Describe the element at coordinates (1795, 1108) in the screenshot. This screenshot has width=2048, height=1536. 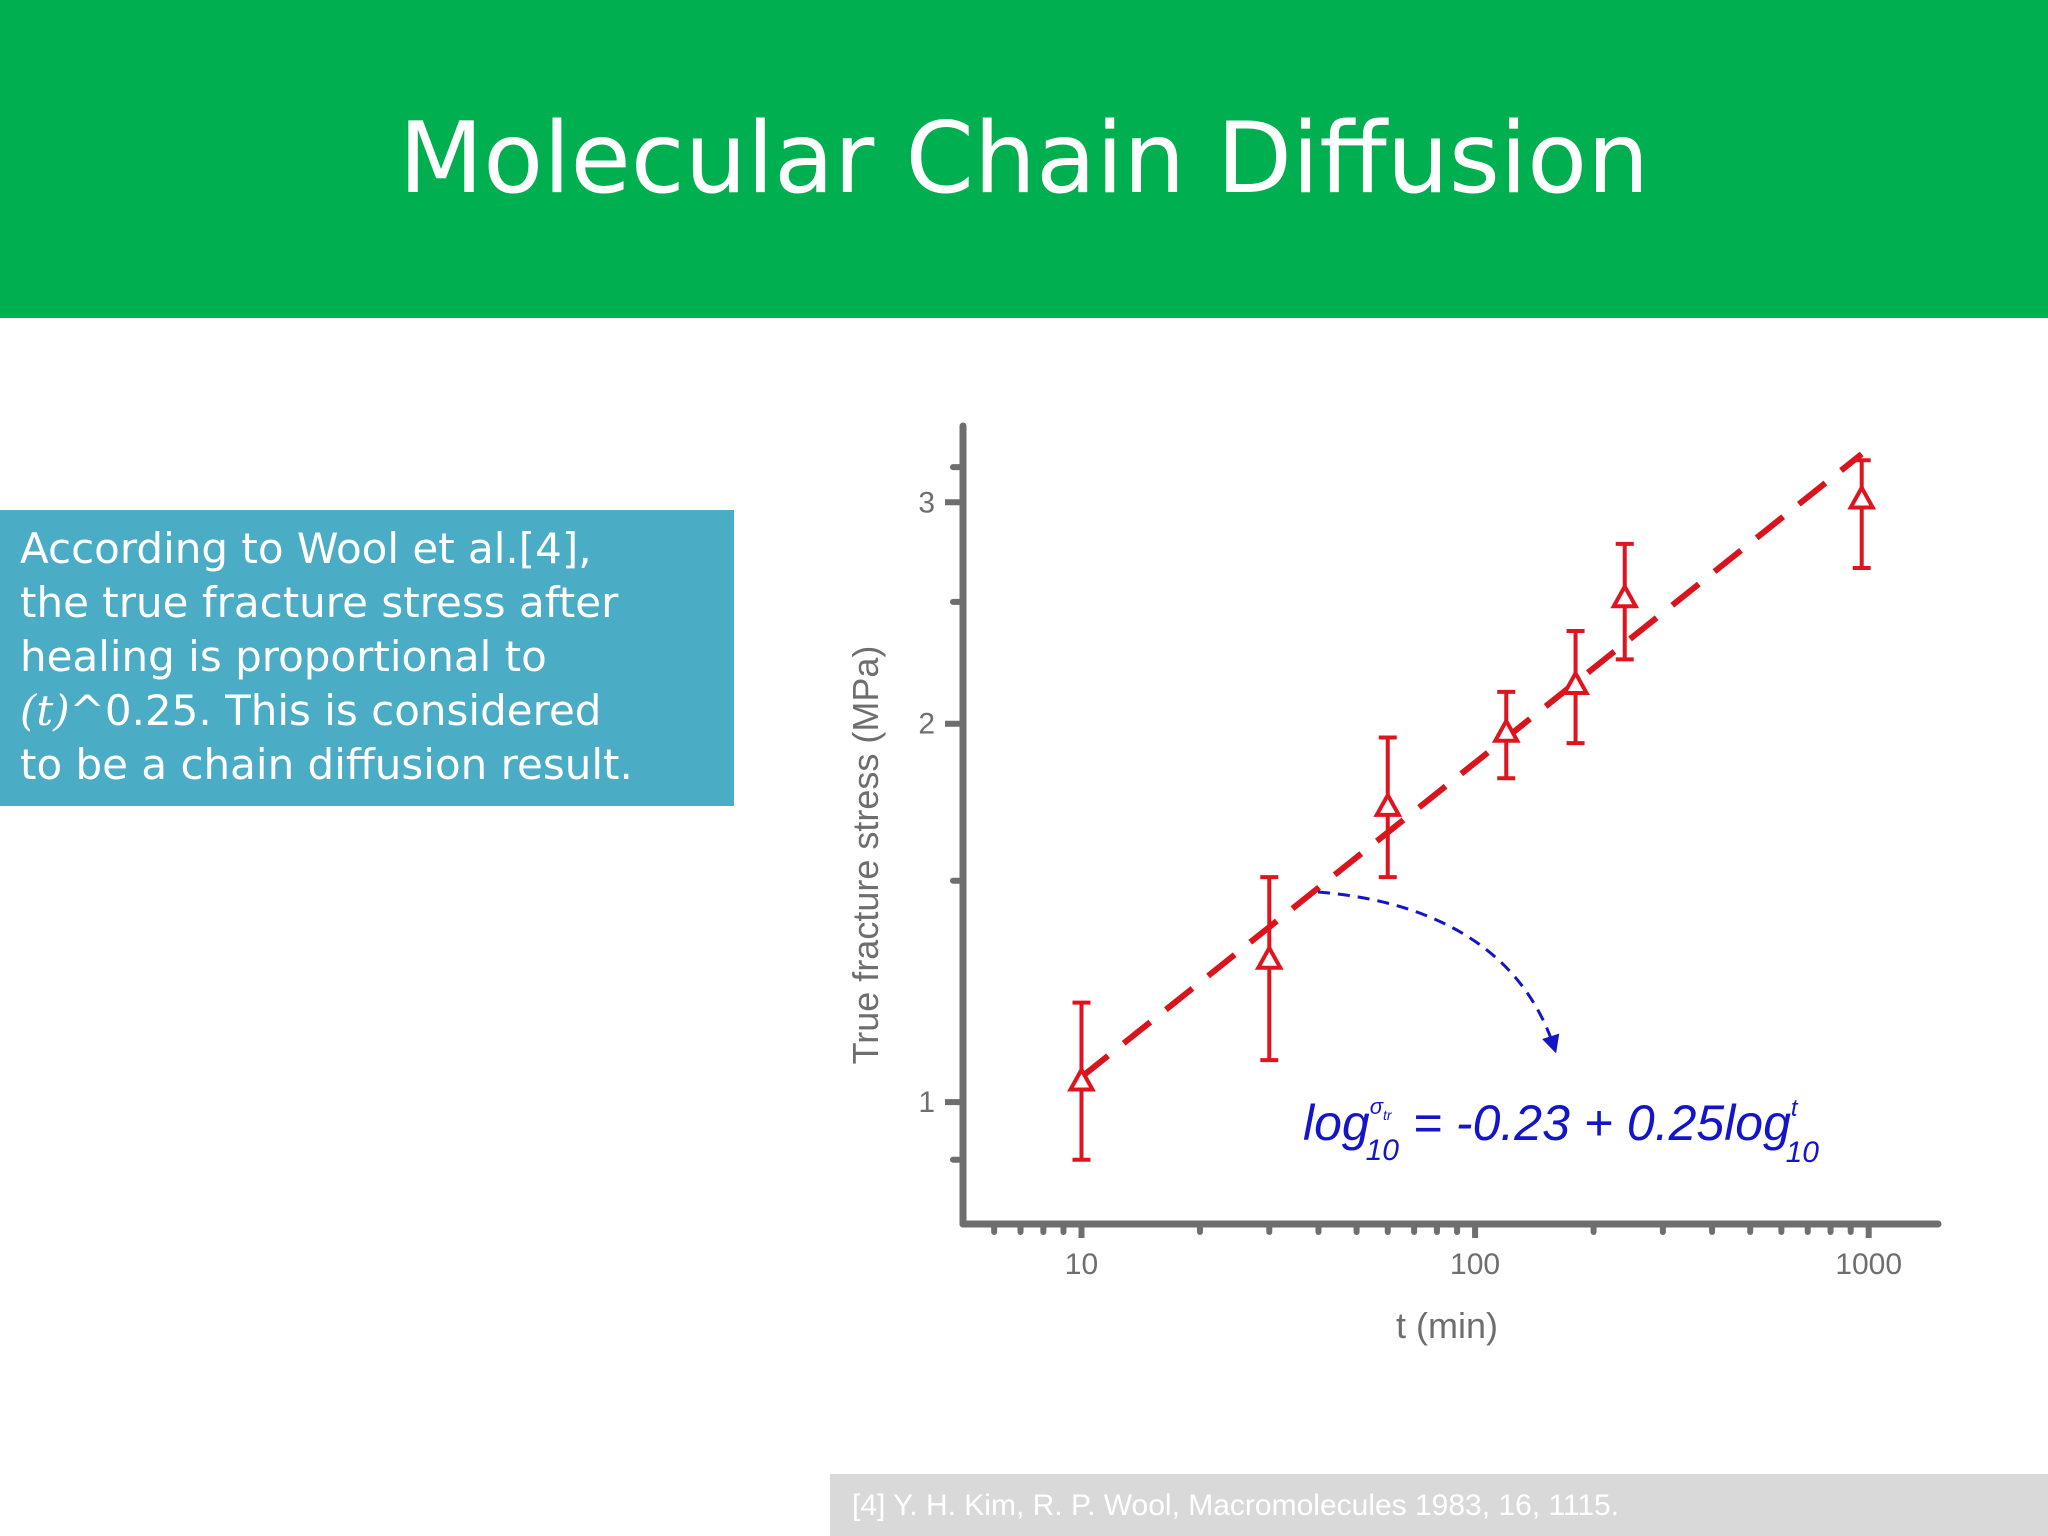
I see `equation-t: t` at that location.